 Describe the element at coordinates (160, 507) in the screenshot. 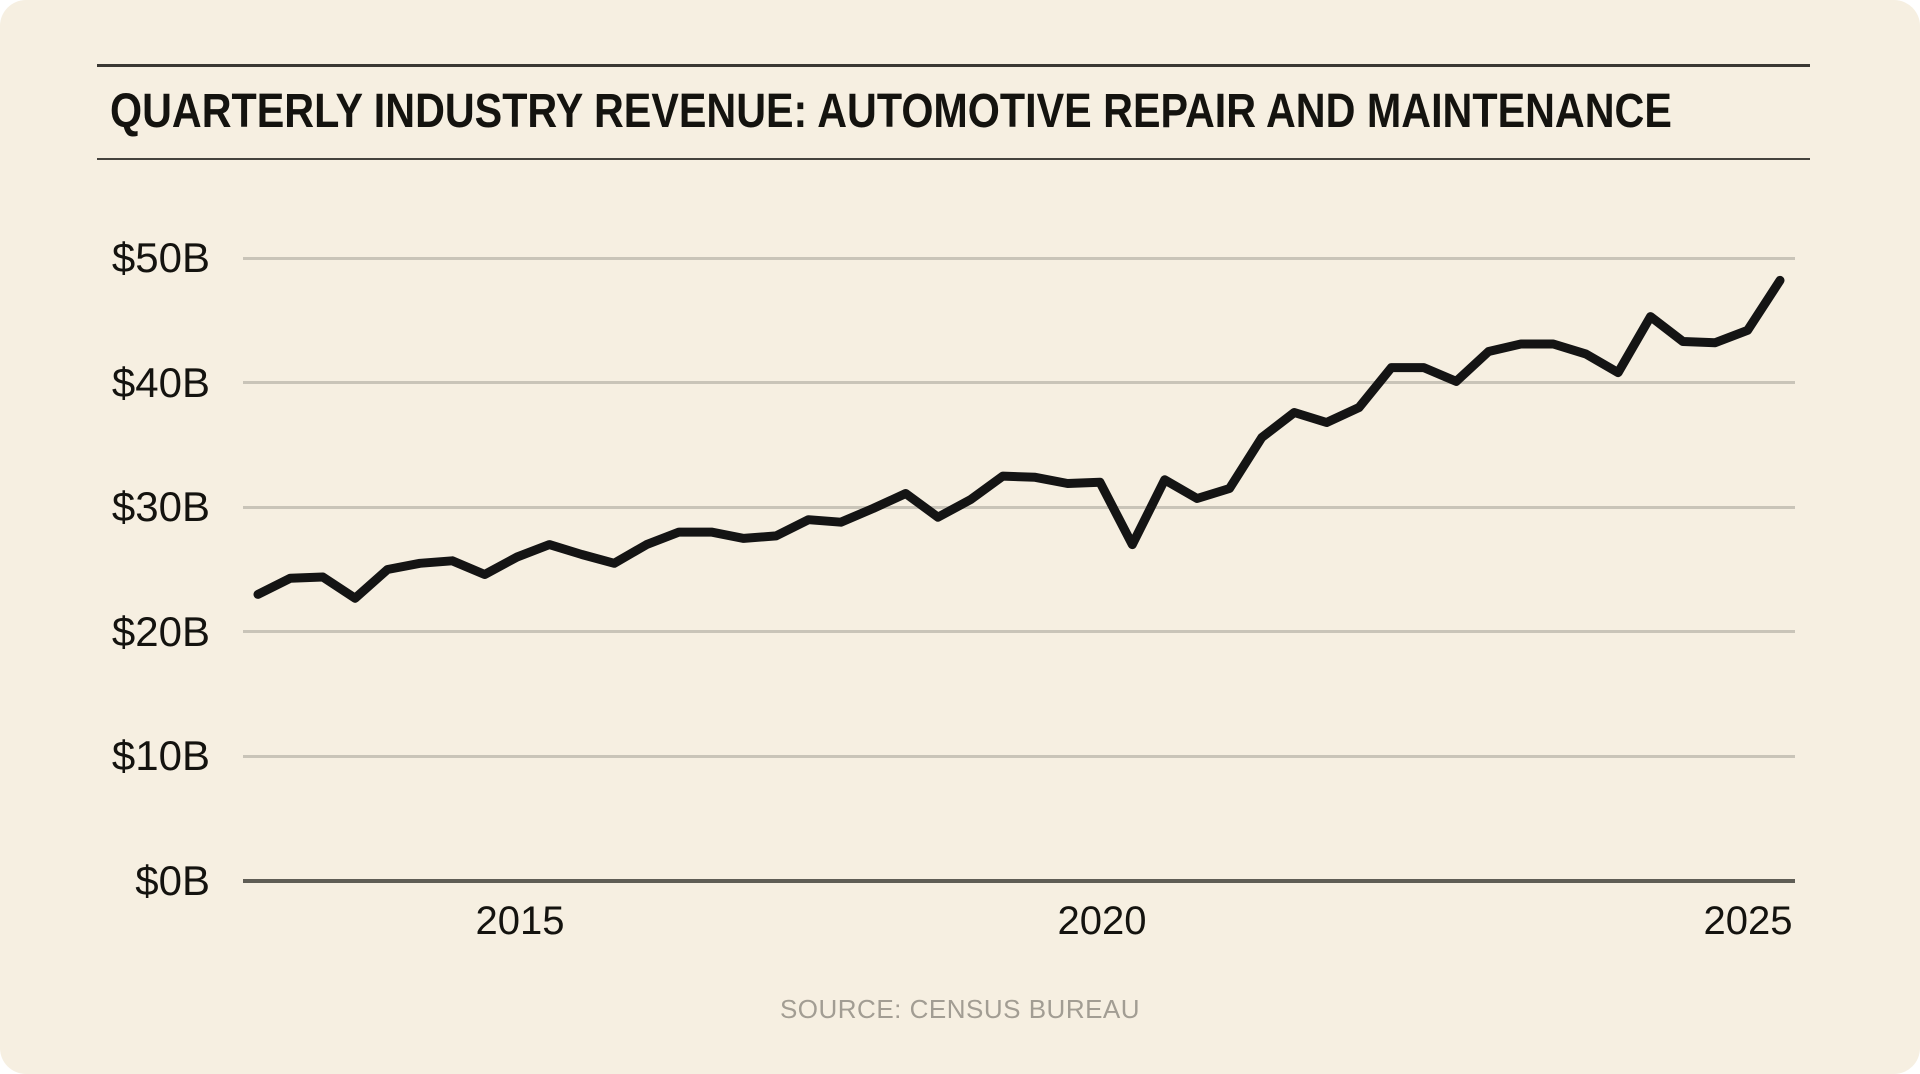

I see `y-axis-tick-label: $30B` at that location.